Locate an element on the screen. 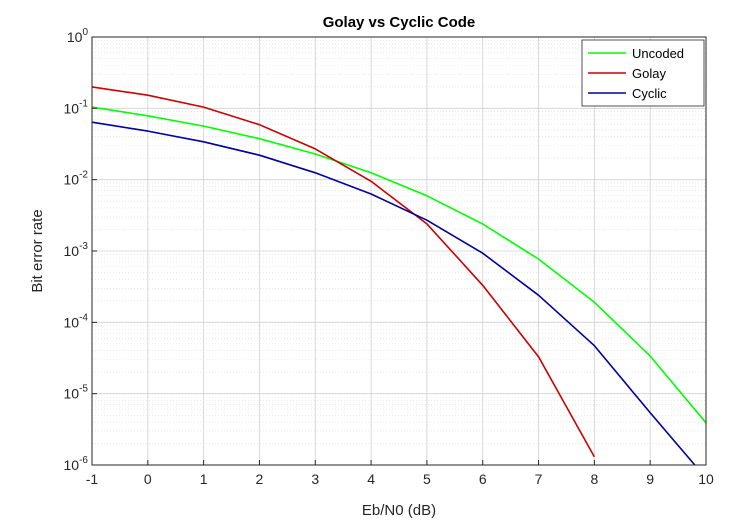 This screenshot has height=524, width=750. y-tick-label: 10⁻² is located at coordinates (76, 179).